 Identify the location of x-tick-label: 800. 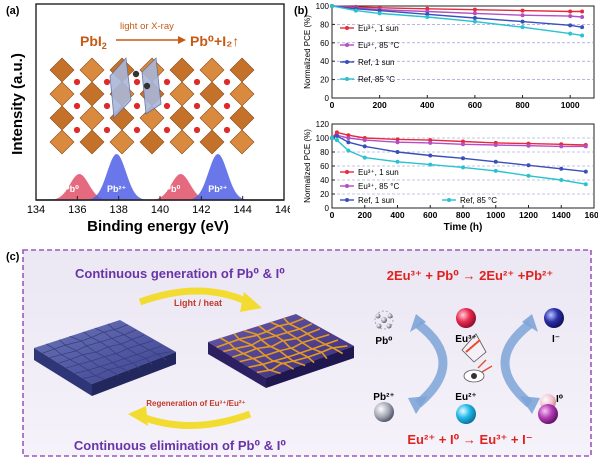
(463, 215).